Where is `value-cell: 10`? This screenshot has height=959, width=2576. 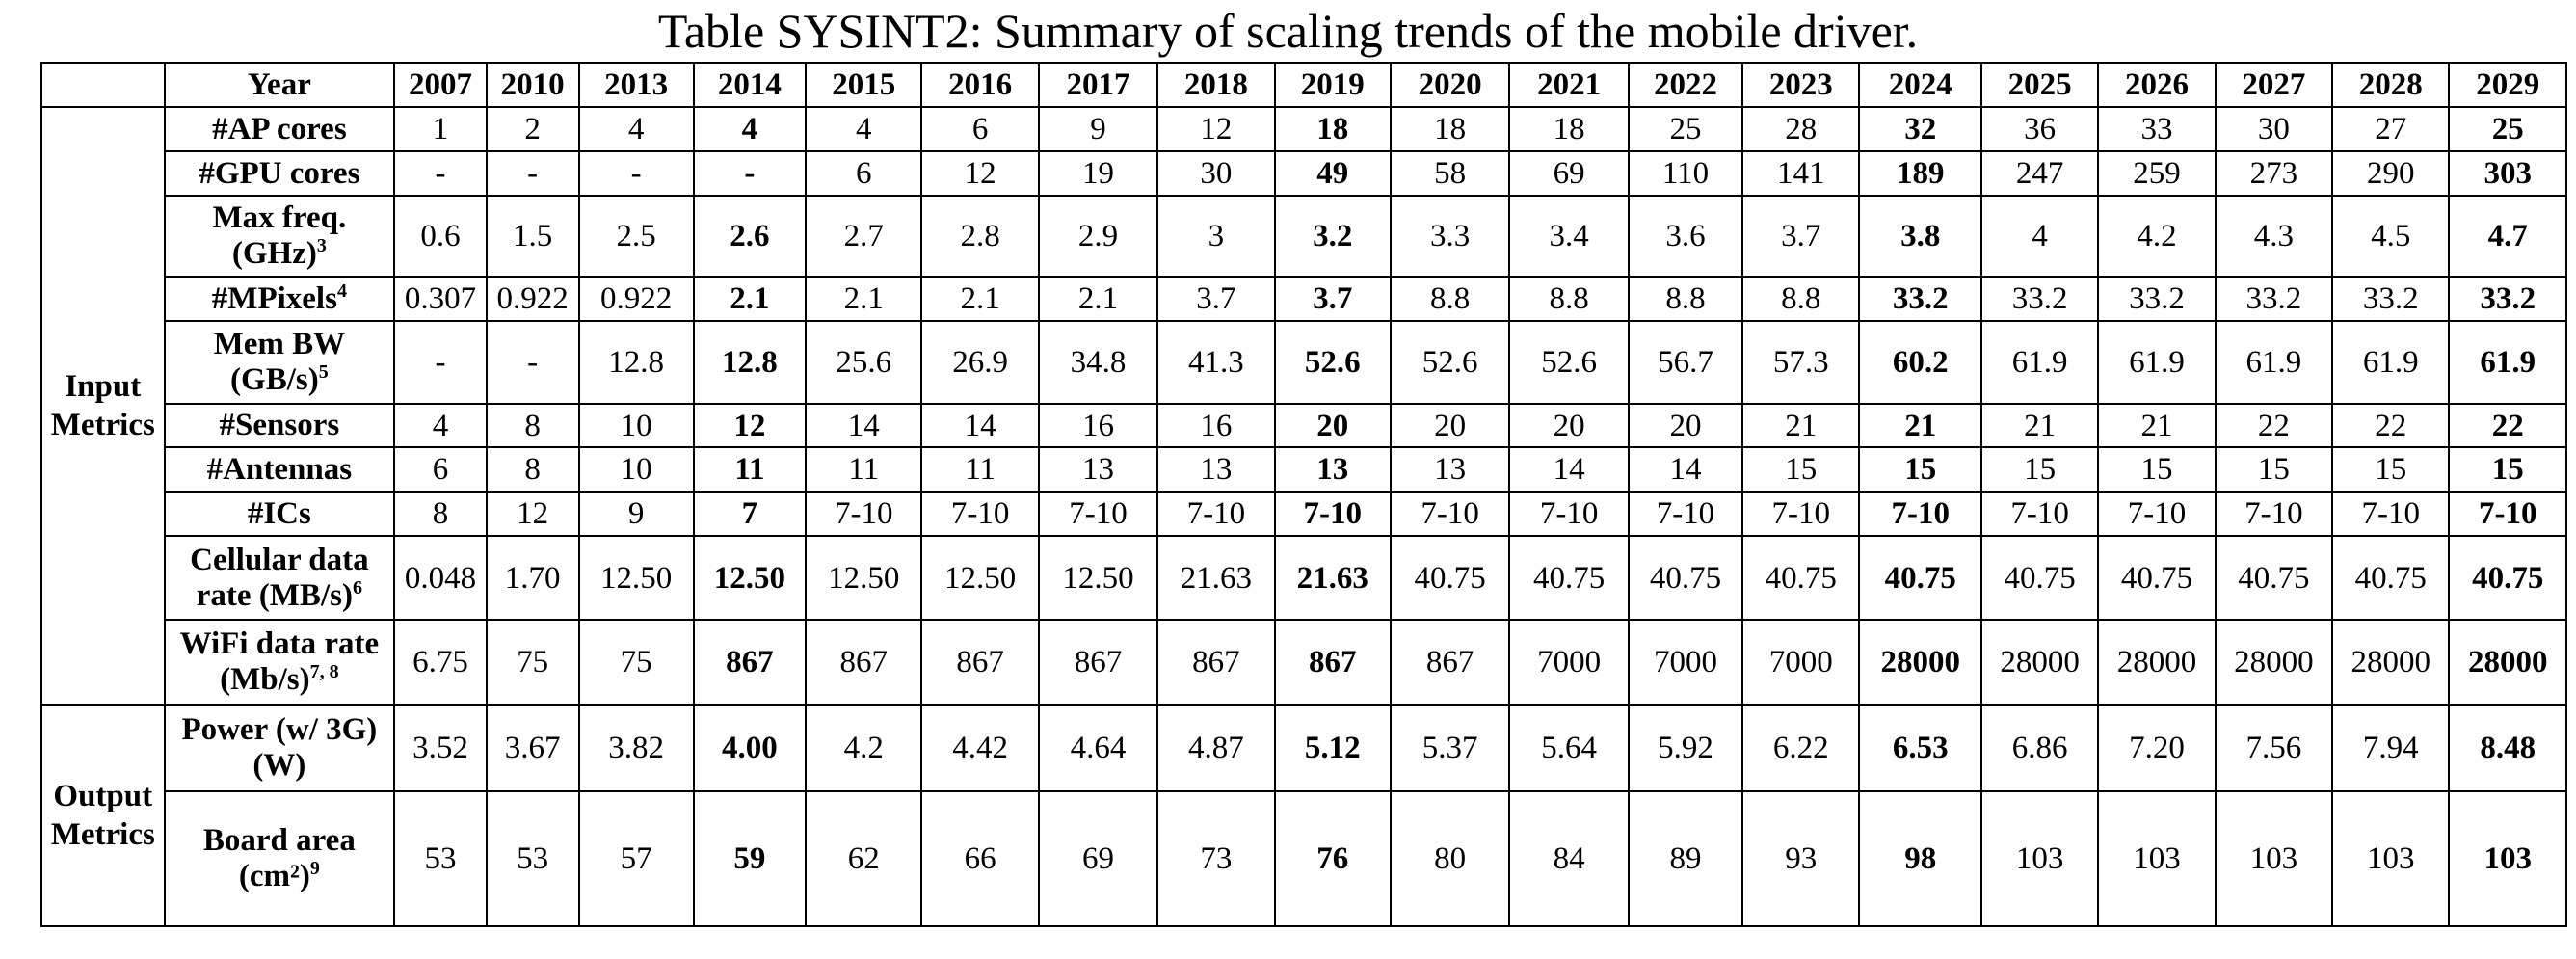
value-cell: 10 is located at coordinates (636, 425).